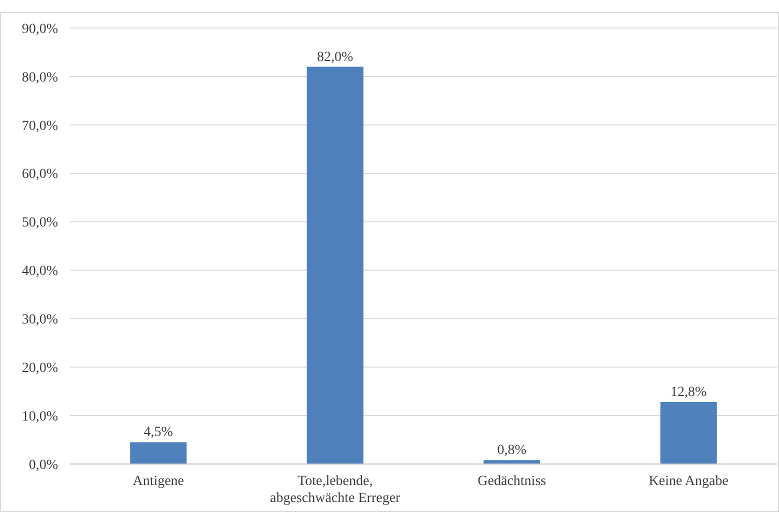  What do you see at coordinates (40, 174) in the screenshot?
I see `y-tick-label: 60,0%` at bounding box center [40, 174].